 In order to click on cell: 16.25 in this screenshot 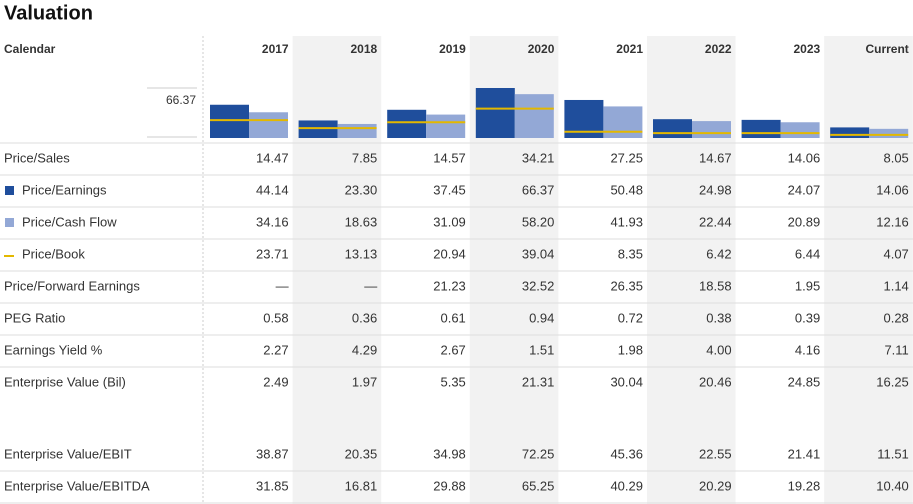, I will do `click(892, 381)`.